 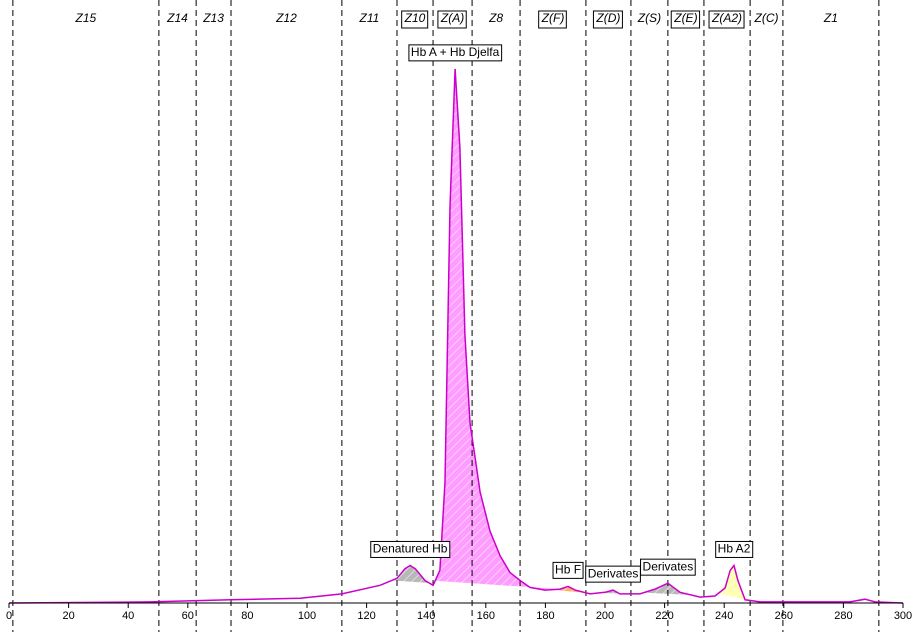 I want to click on zone-label: Z(D), so click(x=607, y=18).